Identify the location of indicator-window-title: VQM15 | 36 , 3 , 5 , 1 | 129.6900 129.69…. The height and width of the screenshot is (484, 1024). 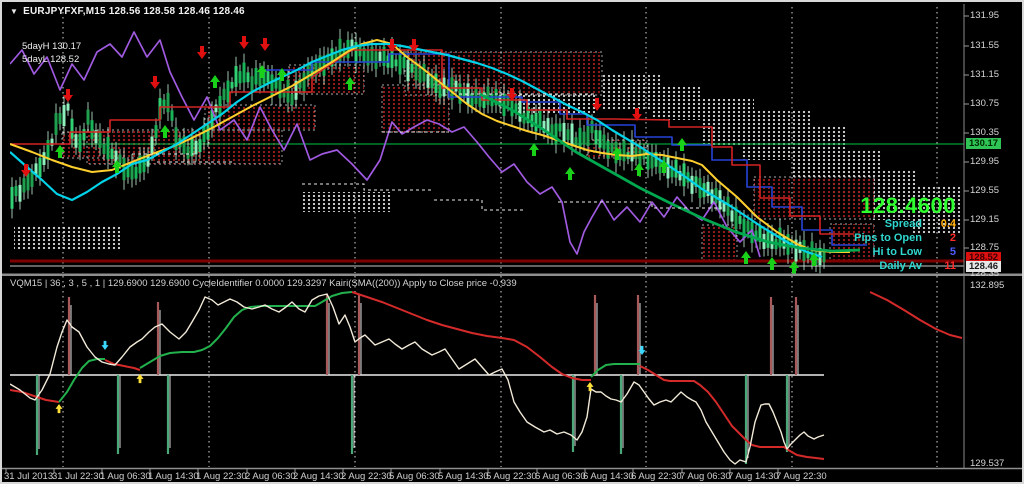
(263, 283).